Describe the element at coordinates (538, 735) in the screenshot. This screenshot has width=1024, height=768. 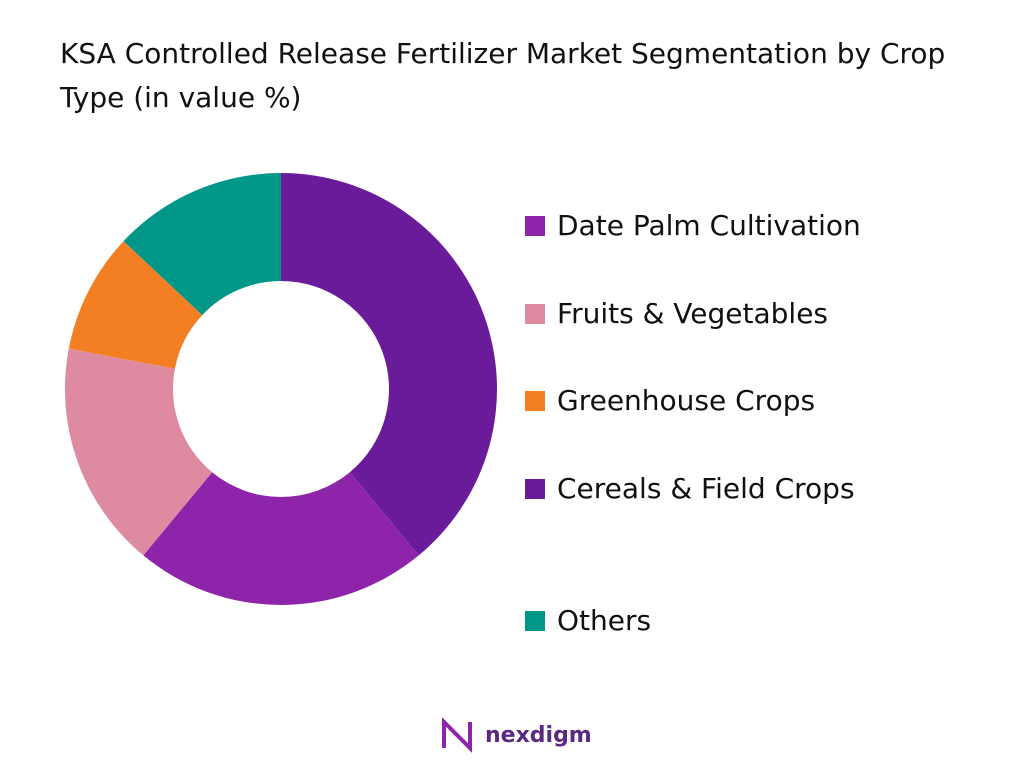
I see `logo: nexdigm` at that location.